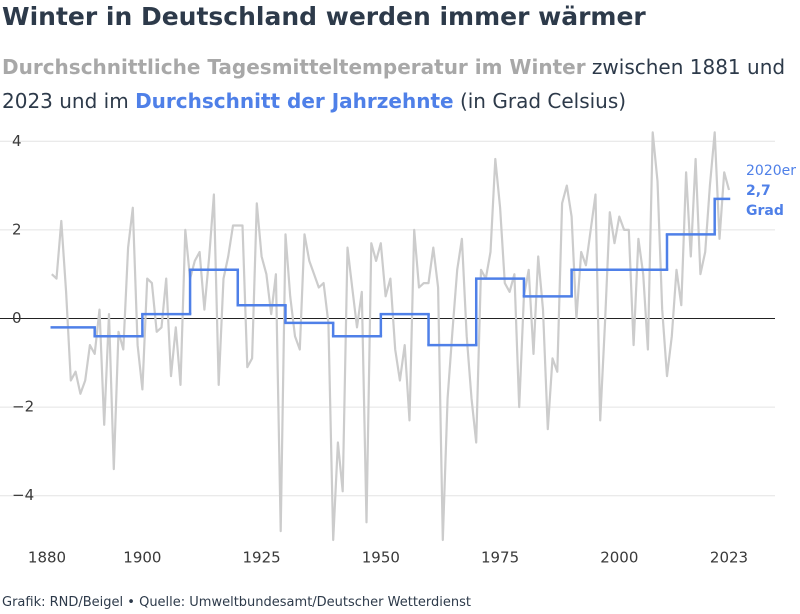 The width and height of the screenshot is (800, 614). I want to click on x-tick-label: 2023, so click(729, 558).